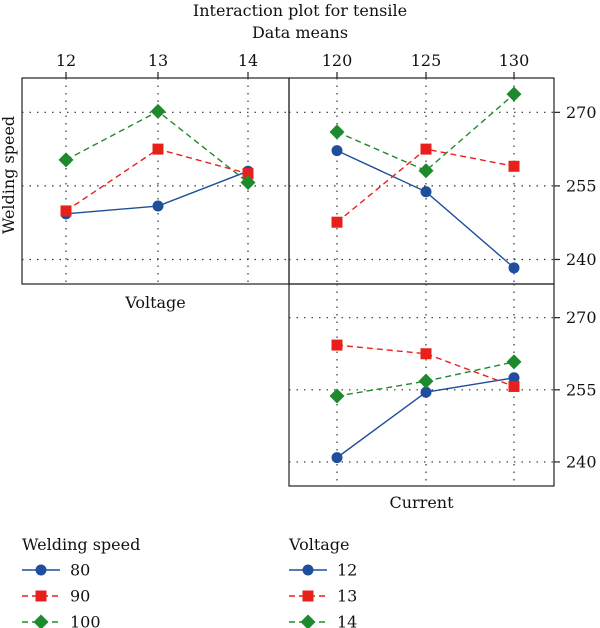 The height and width of the screenshot is (628, 600). What do you see at coordinates (300, 32) in the screenshot?
I see `chart-subtitle: Data means` at bounding box center [300, 32].